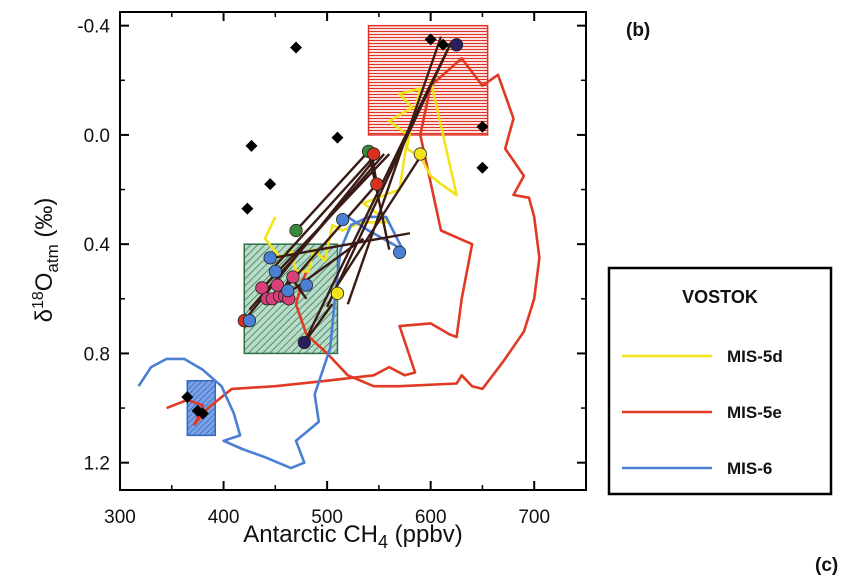  What do you see at coordinates (720, 297) in the screenshot?
I see `legend-title: VOSTOK` at bounding box center [720, 297].